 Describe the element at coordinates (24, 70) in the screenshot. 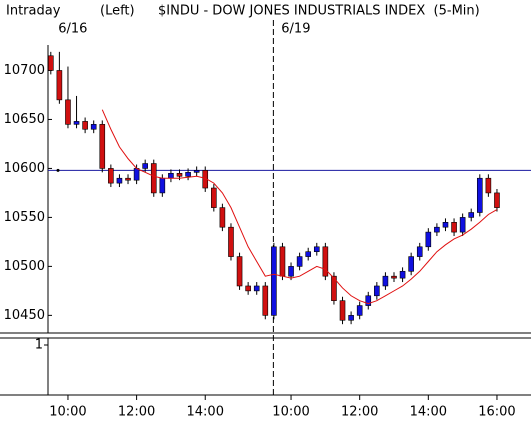

I see `y-tick-label: 10700` at that location.